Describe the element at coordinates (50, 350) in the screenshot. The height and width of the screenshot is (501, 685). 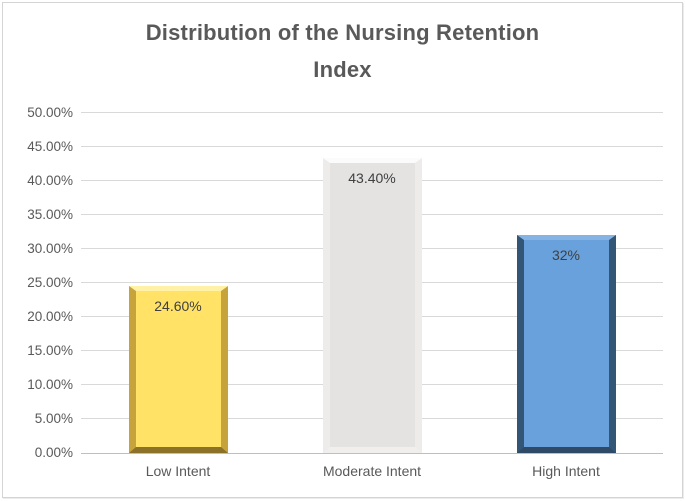
I see `y-tick-label: 15.00%` at that location.